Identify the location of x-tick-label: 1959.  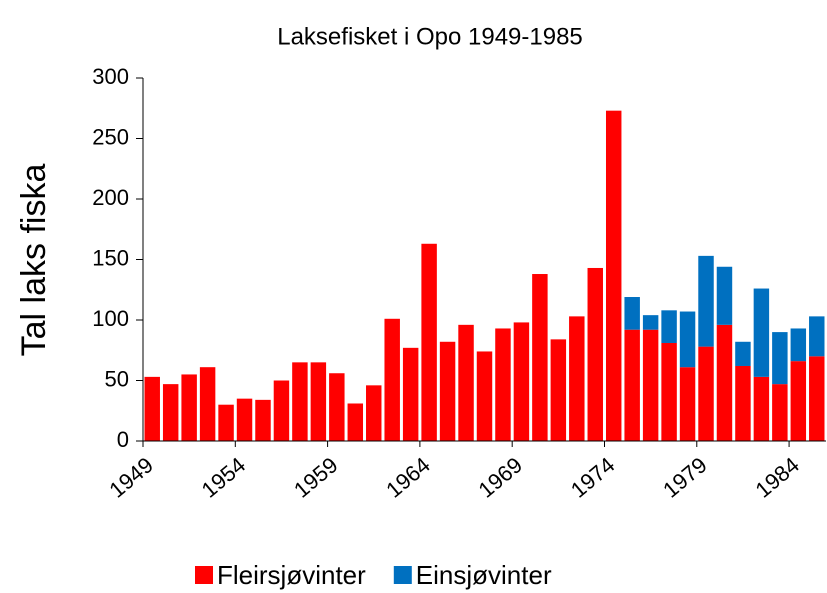
(316, 477).